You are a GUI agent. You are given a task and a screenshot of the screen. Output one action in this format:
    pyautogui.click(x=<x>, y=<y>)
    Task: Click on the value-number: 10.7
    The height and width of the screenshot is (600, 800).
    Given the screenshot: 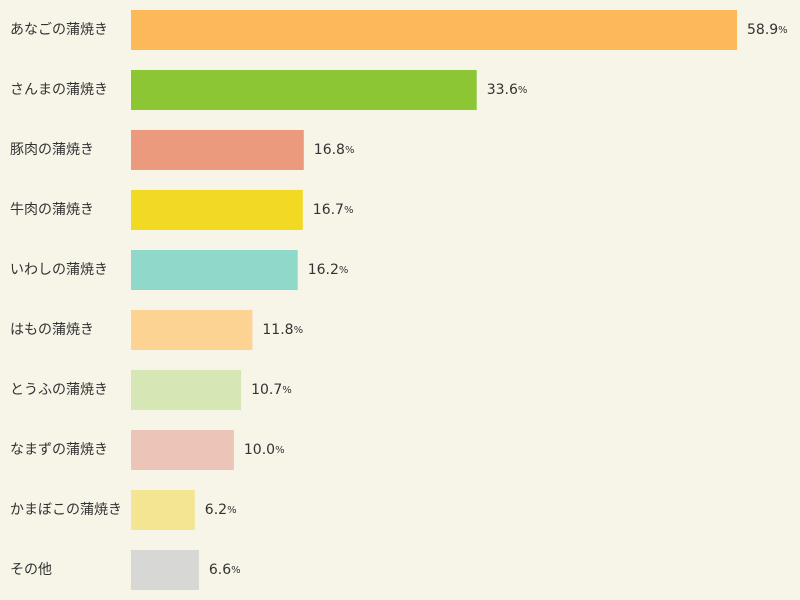 What is the action you would take?
    pyautogui.click(x=266, y=390)
    